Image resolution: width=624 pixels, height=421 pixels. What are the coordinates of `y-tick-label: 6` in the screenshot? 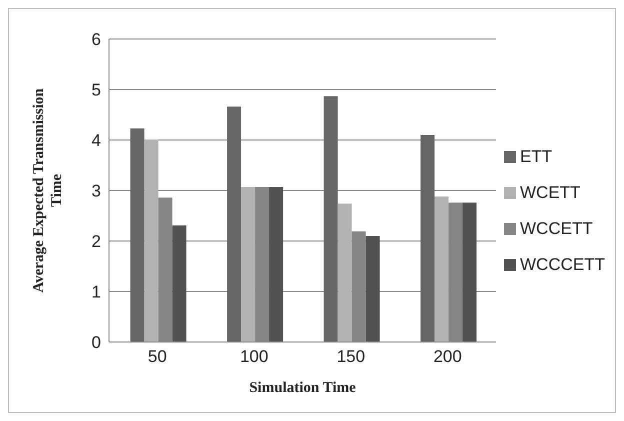 It's located at (96, 40).